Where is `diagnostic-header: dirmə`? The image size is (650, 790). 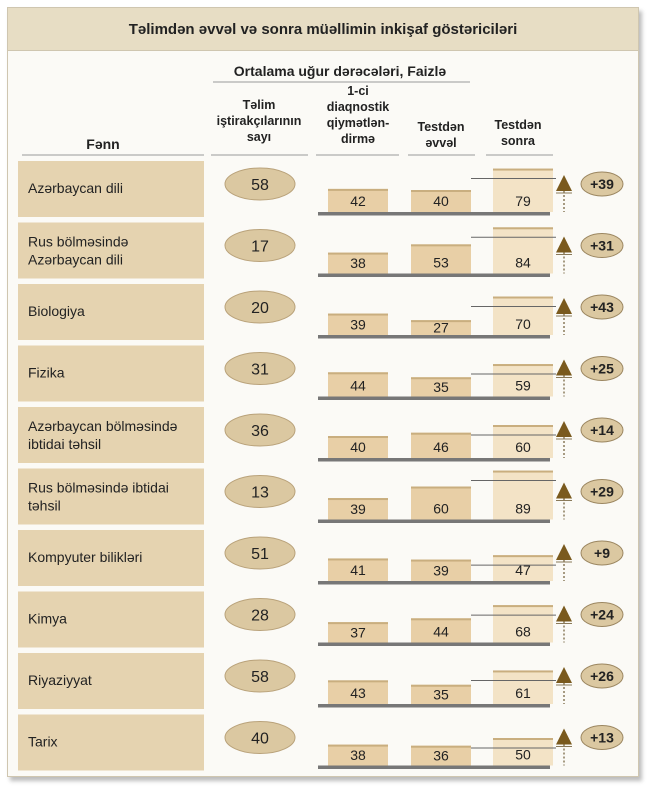
diagnostic-header: dirmə is located at coordinates (358, 139).